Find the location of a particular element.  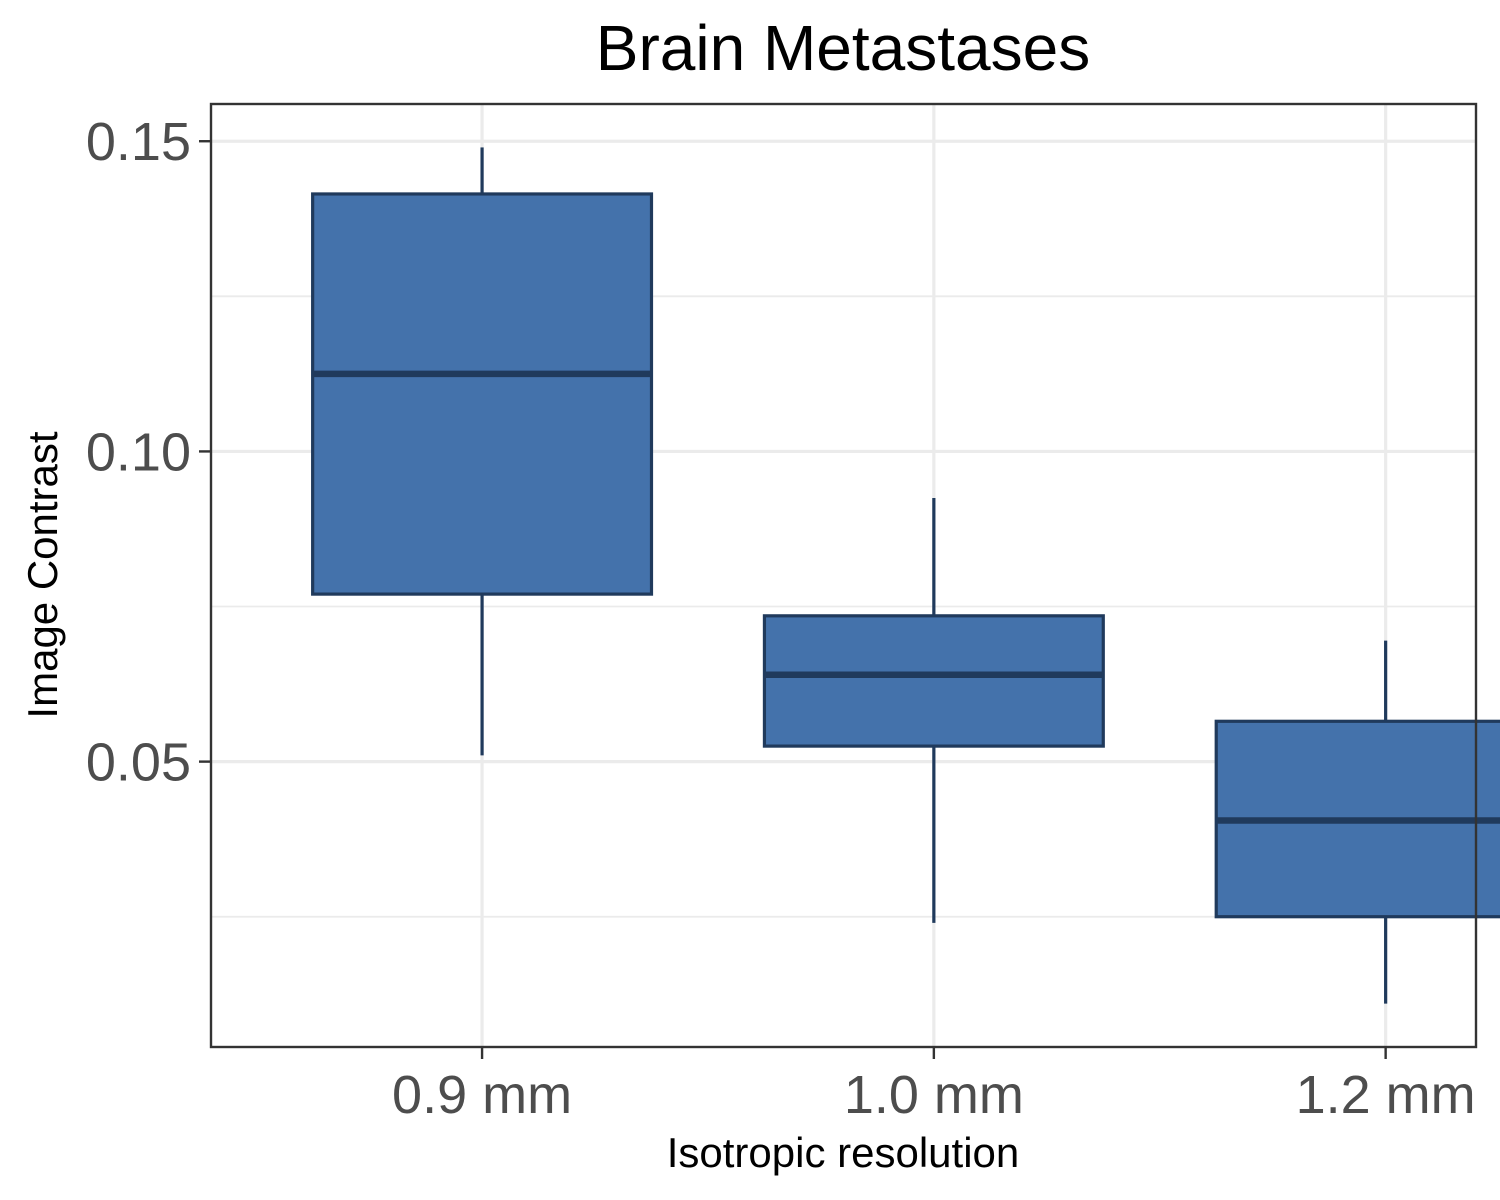

boxplot-0-9-mm is located at coordinates (482, 451).